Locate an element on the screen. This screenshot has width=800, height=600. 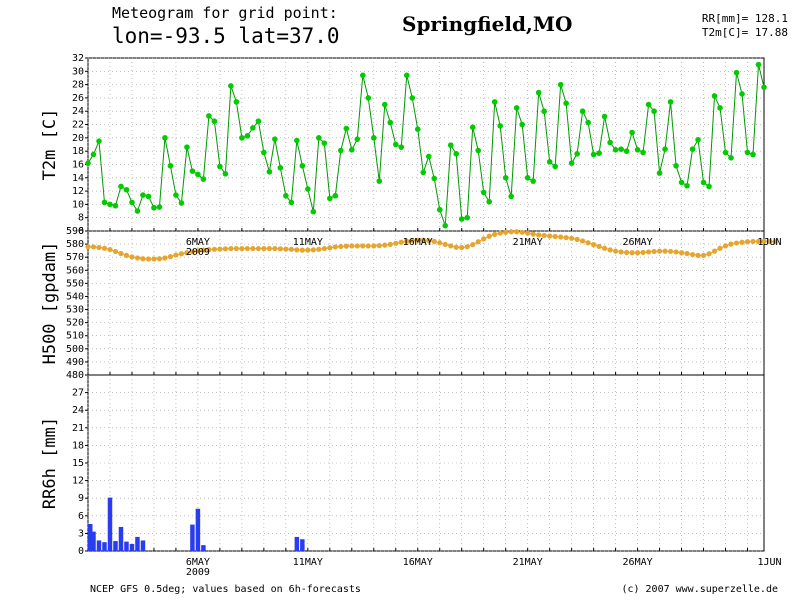
y-tick-label: 560 is located at coordinates (75, 270).